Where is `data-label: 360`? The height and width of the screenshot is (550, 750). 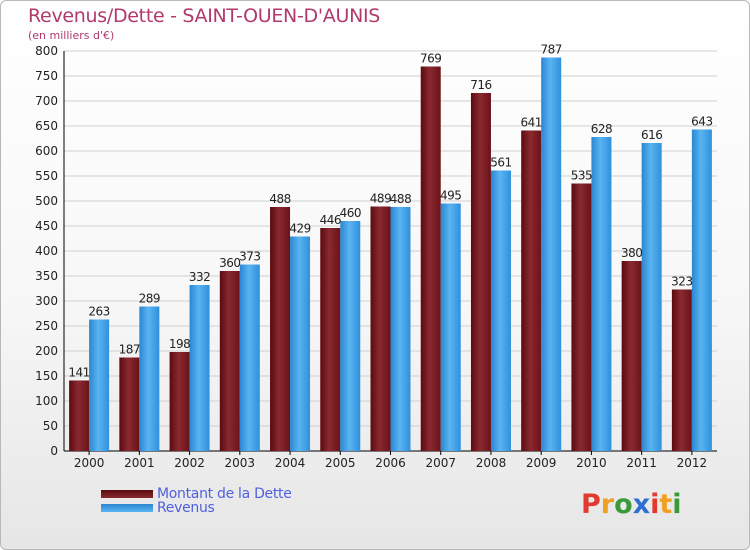 data-label: 360 is located at coordinates (229, 263).